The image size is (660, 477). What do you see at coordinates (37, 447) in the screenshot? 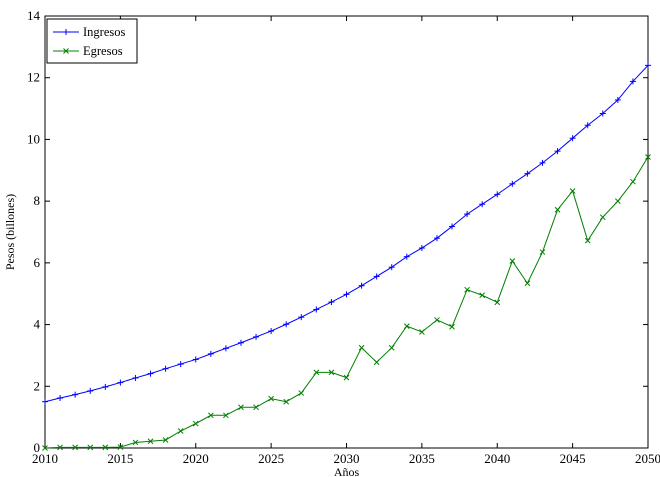
I see `y-tick-label: 0` at bounding box center [37, 447].